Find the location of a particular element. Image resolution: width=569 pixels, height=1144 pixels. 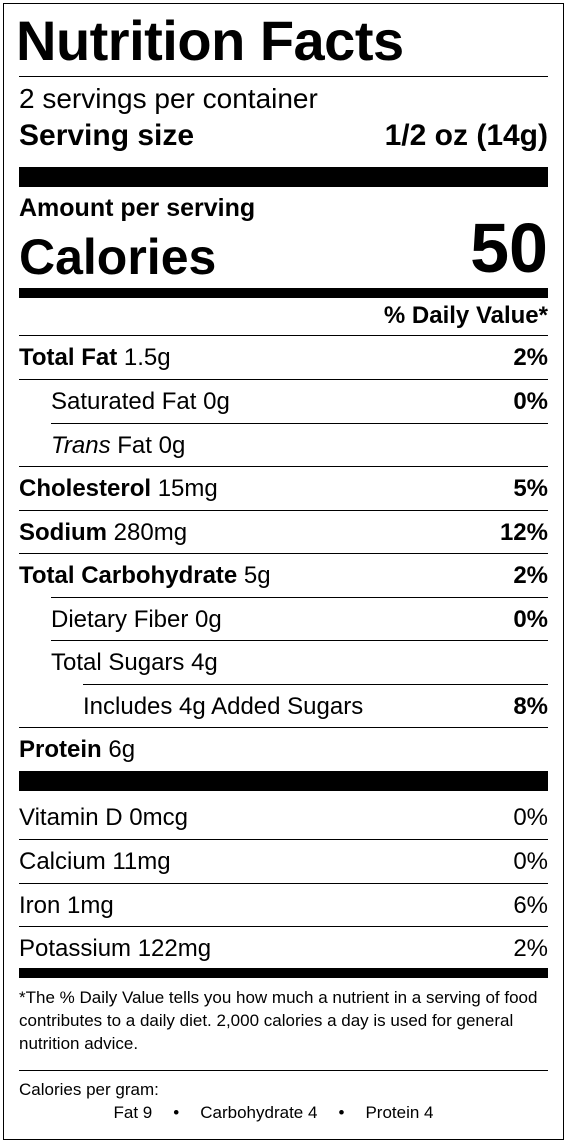

serving-size-value: 1/2 oz (14g) is located at coordinates (466, 135).